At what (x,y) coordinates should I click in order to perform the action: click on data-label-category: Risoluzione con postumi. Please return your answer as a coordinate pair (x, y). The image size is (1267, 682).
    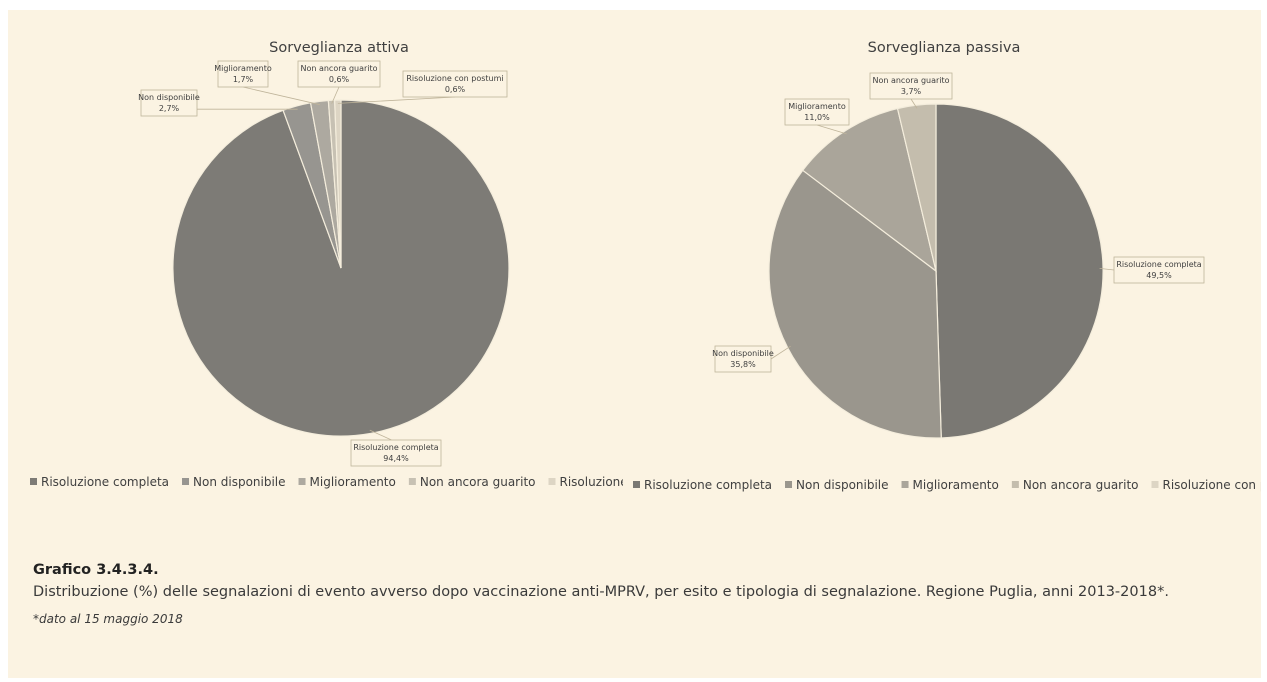
    Looking at the image, I should click on (454, 78).